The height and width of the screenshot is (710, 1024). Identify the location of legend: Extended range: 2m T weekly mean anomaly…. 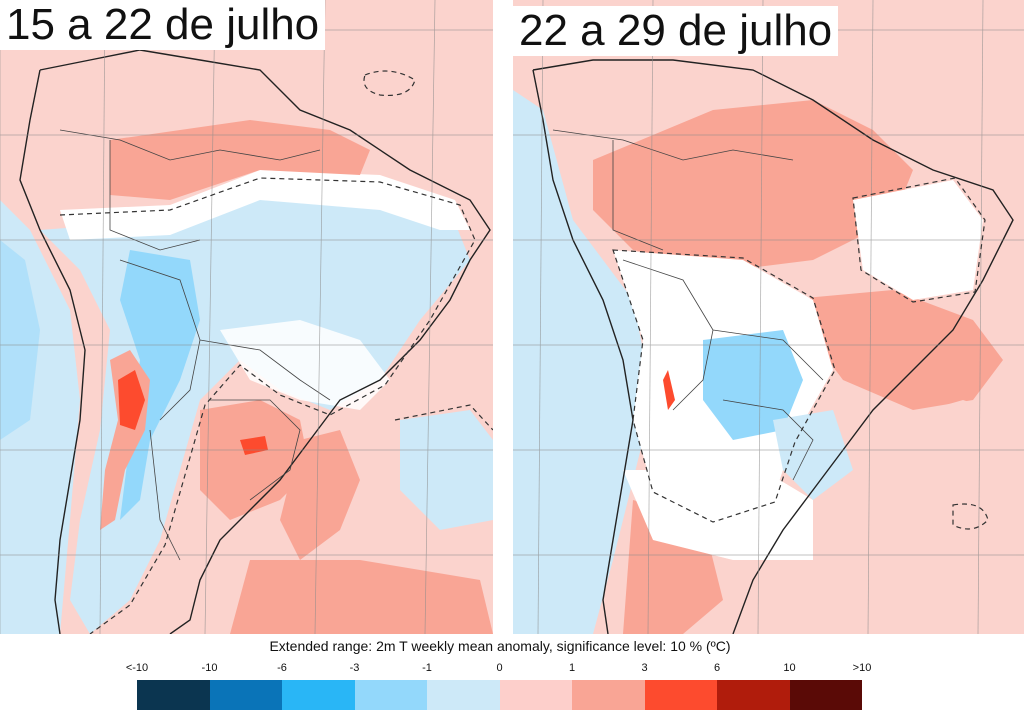
(500, 672).